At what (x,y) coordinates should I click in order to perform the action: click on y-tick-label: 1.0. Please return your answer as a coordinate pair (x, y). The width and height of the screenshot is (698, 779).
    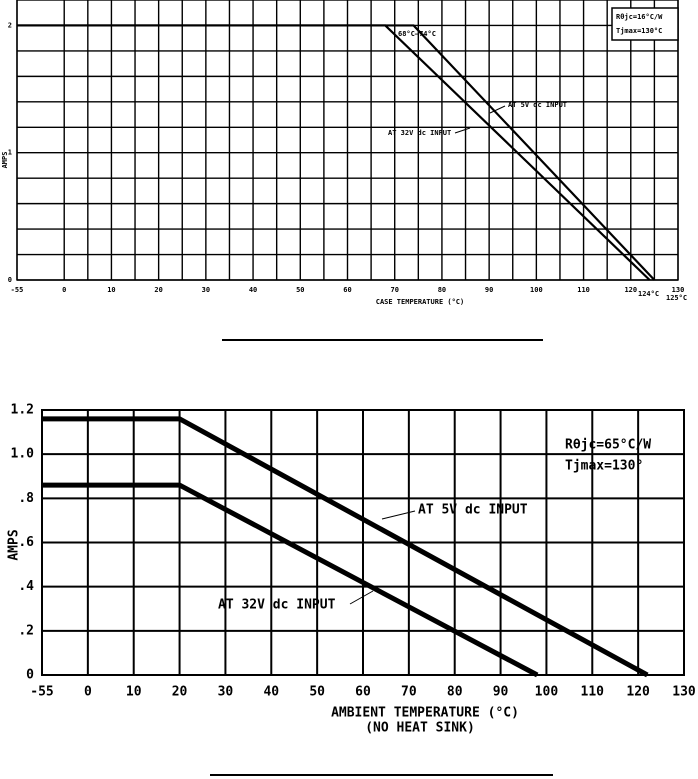
    Looking at the image, I should click on (23, 454).